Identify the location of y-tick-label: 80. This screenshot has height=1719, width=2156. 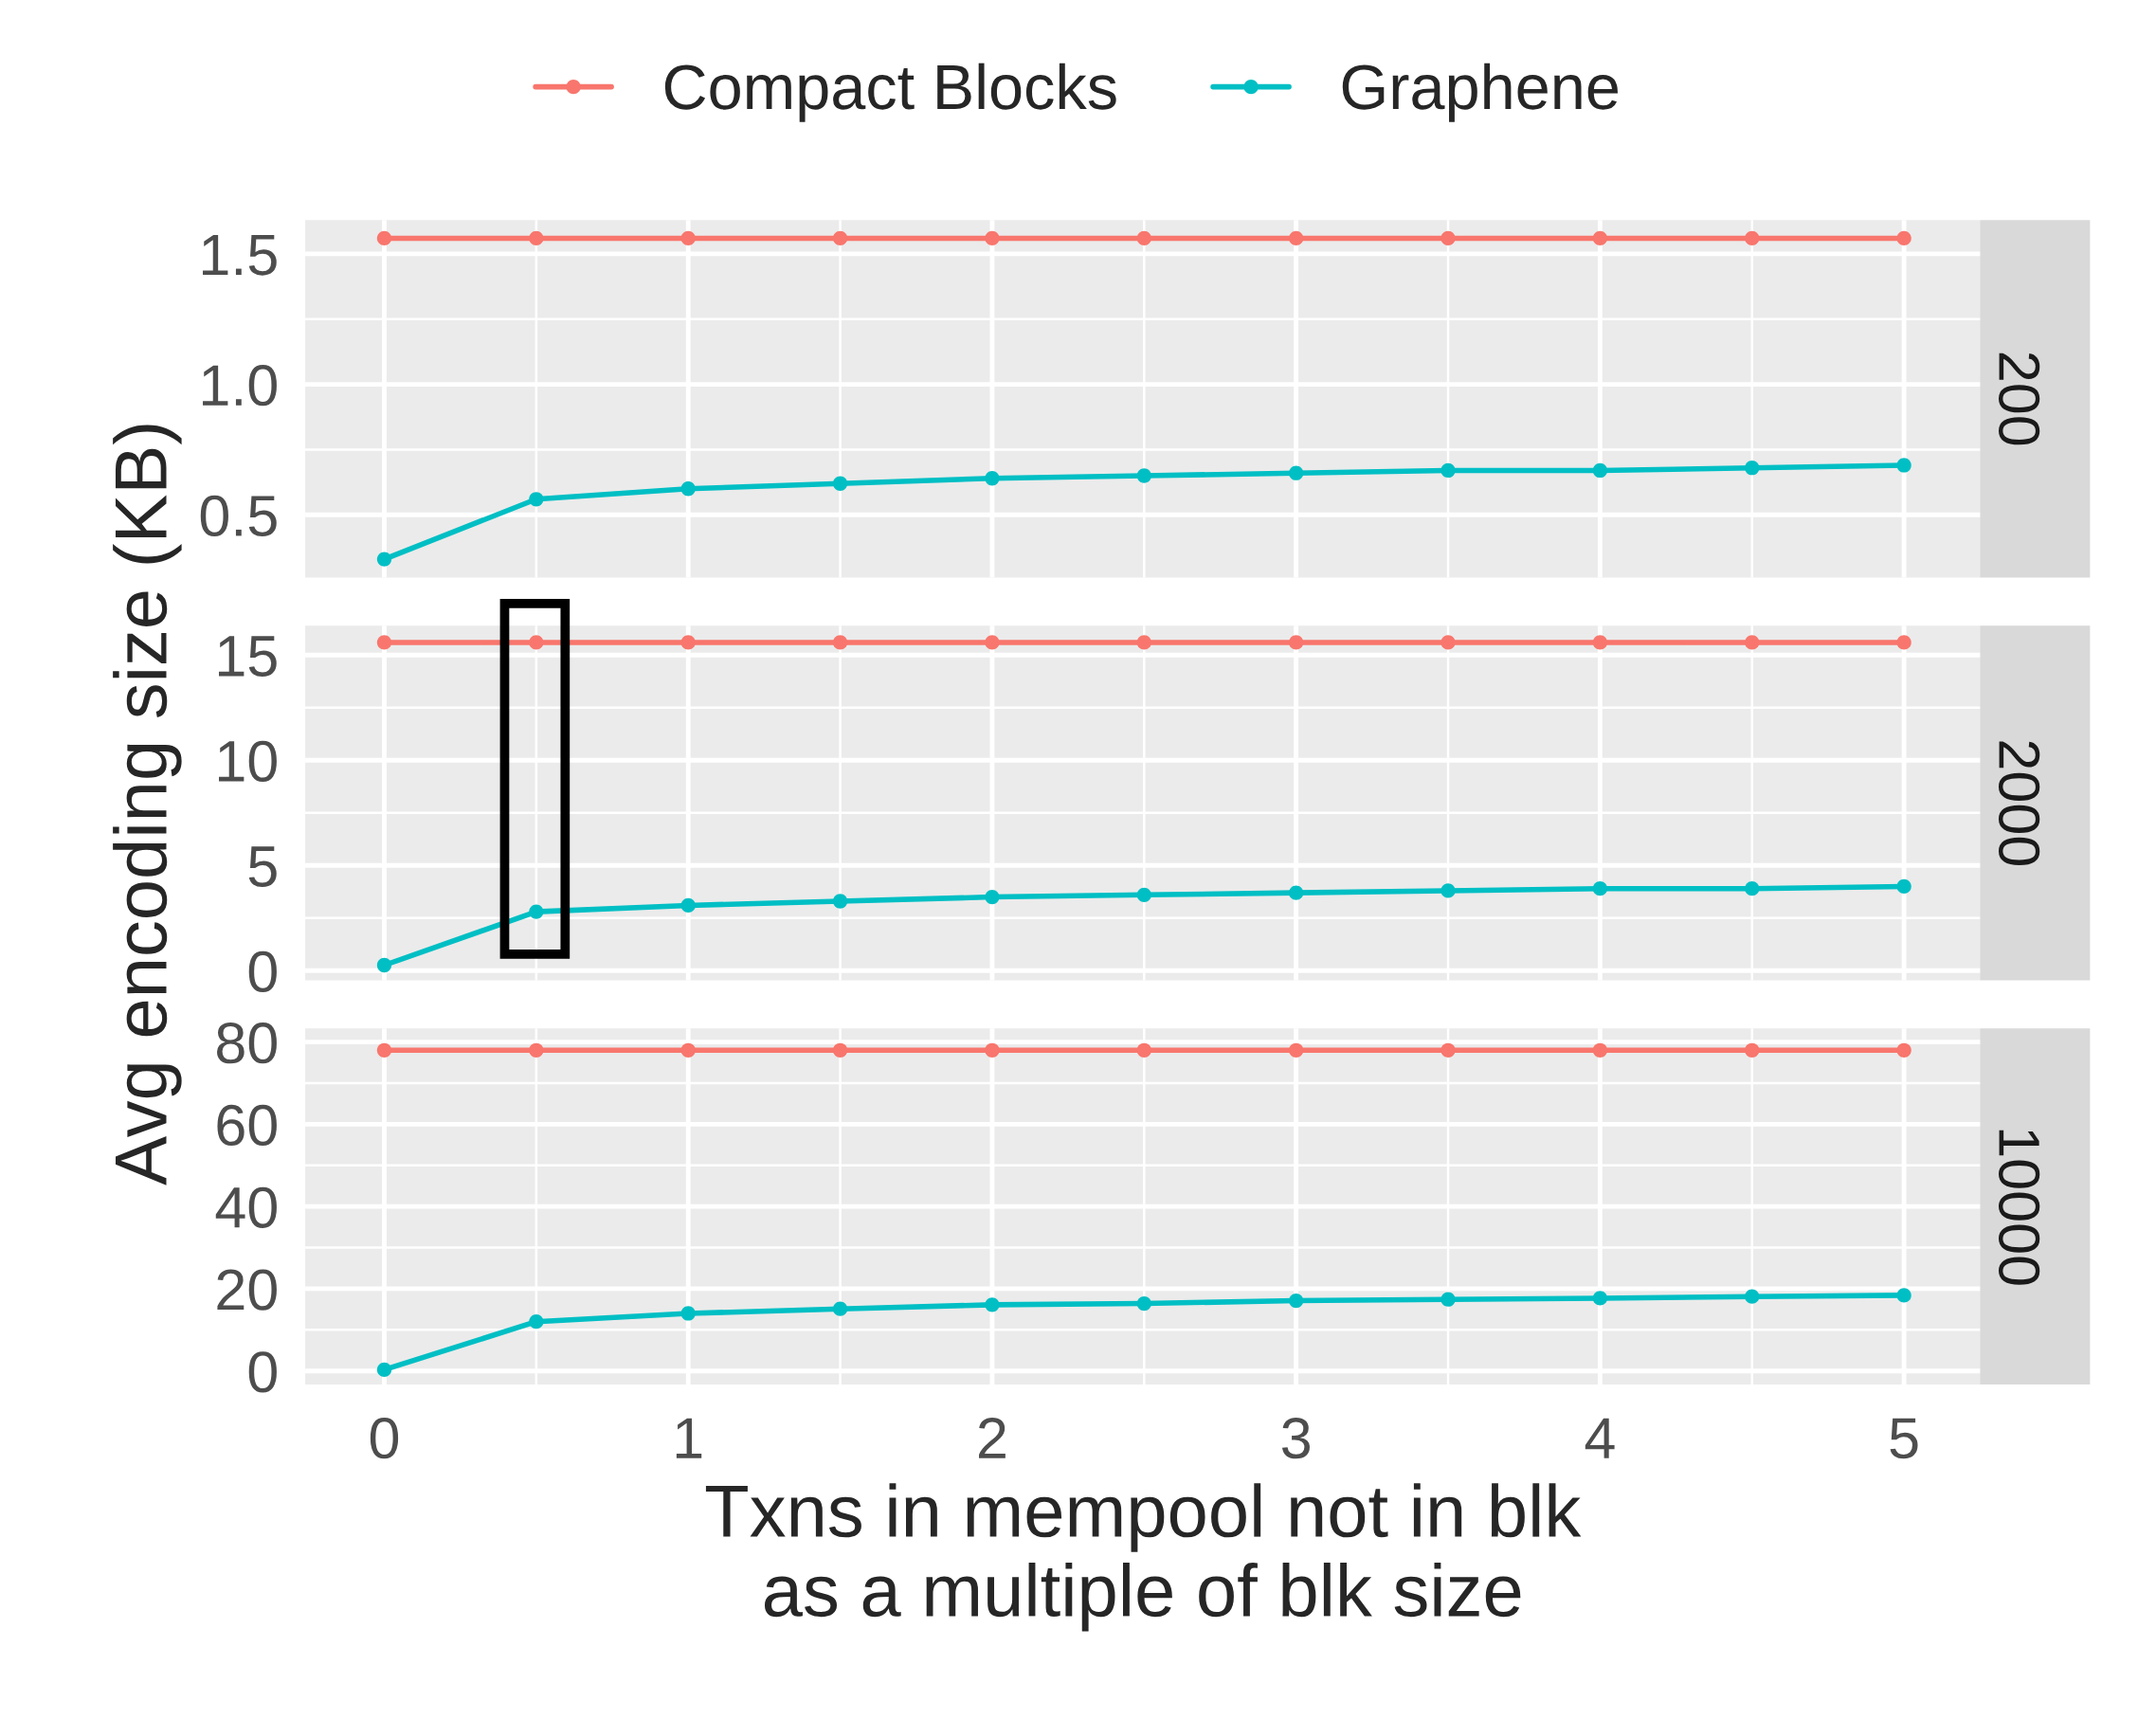
(247, 1043).